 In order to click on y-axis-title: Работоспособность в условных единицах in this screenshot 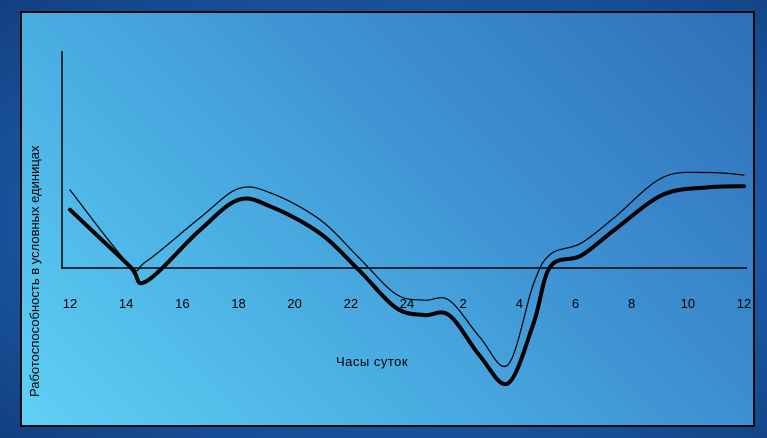, I will do `click(34, 271)`.